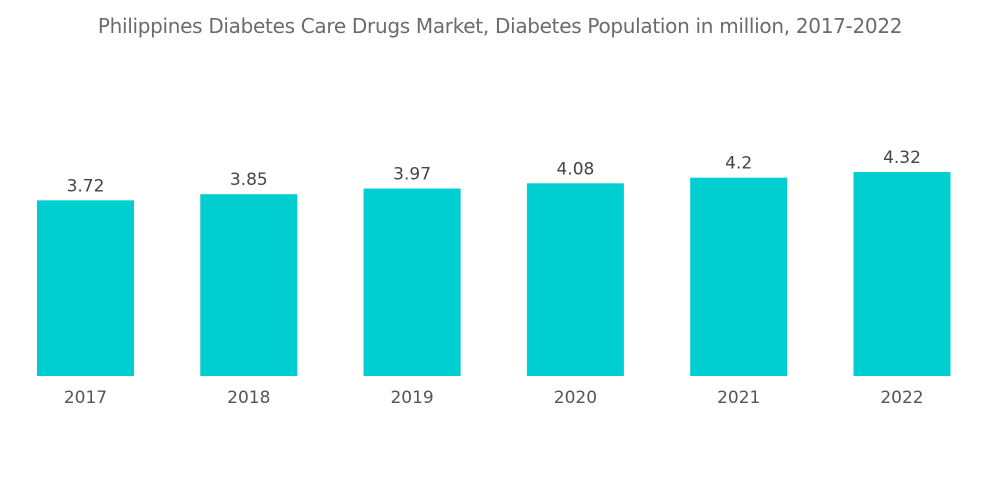 Image resolution: width=1000 pixels, height=504 pixels. Describe the element at coordinates (902, 158) in the screenshot. I see `data-label-2022: 4.32` at that location.